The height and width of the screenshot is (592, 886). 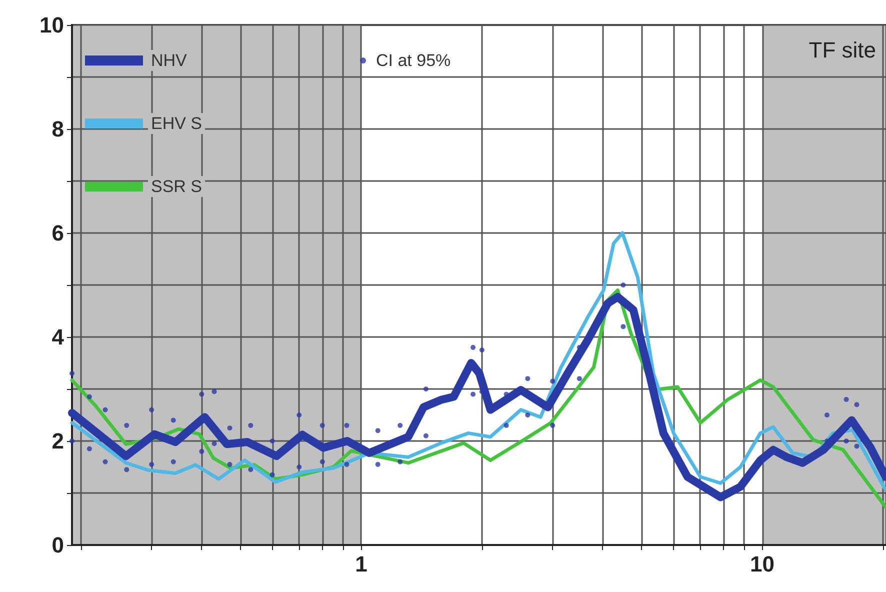 I want to click on legend-label: SSR S, so click(x=176, y=186).